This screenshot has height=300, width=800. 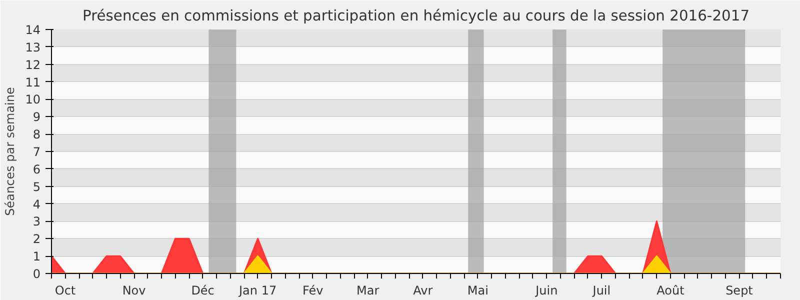 I want to click on y-tick-label: 1, so click(x=36, y=257).